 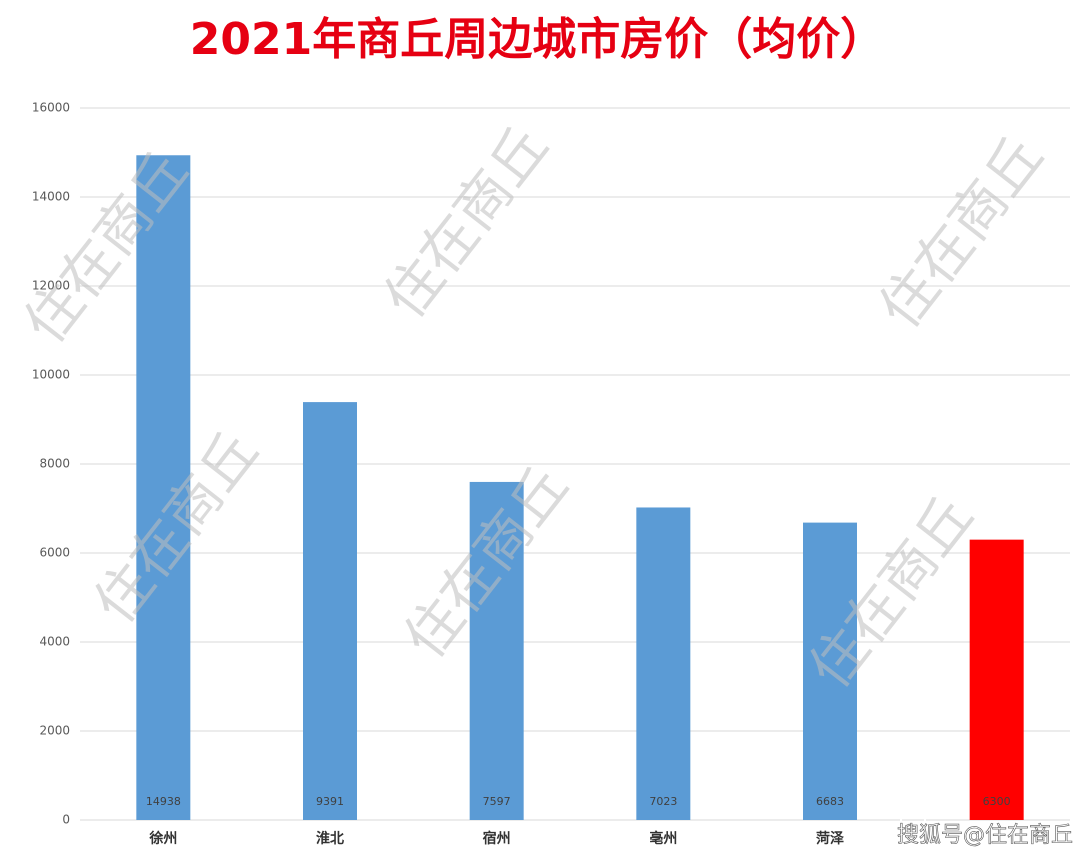 I want to click on value-label: 9391, so click(x=330, y=801).